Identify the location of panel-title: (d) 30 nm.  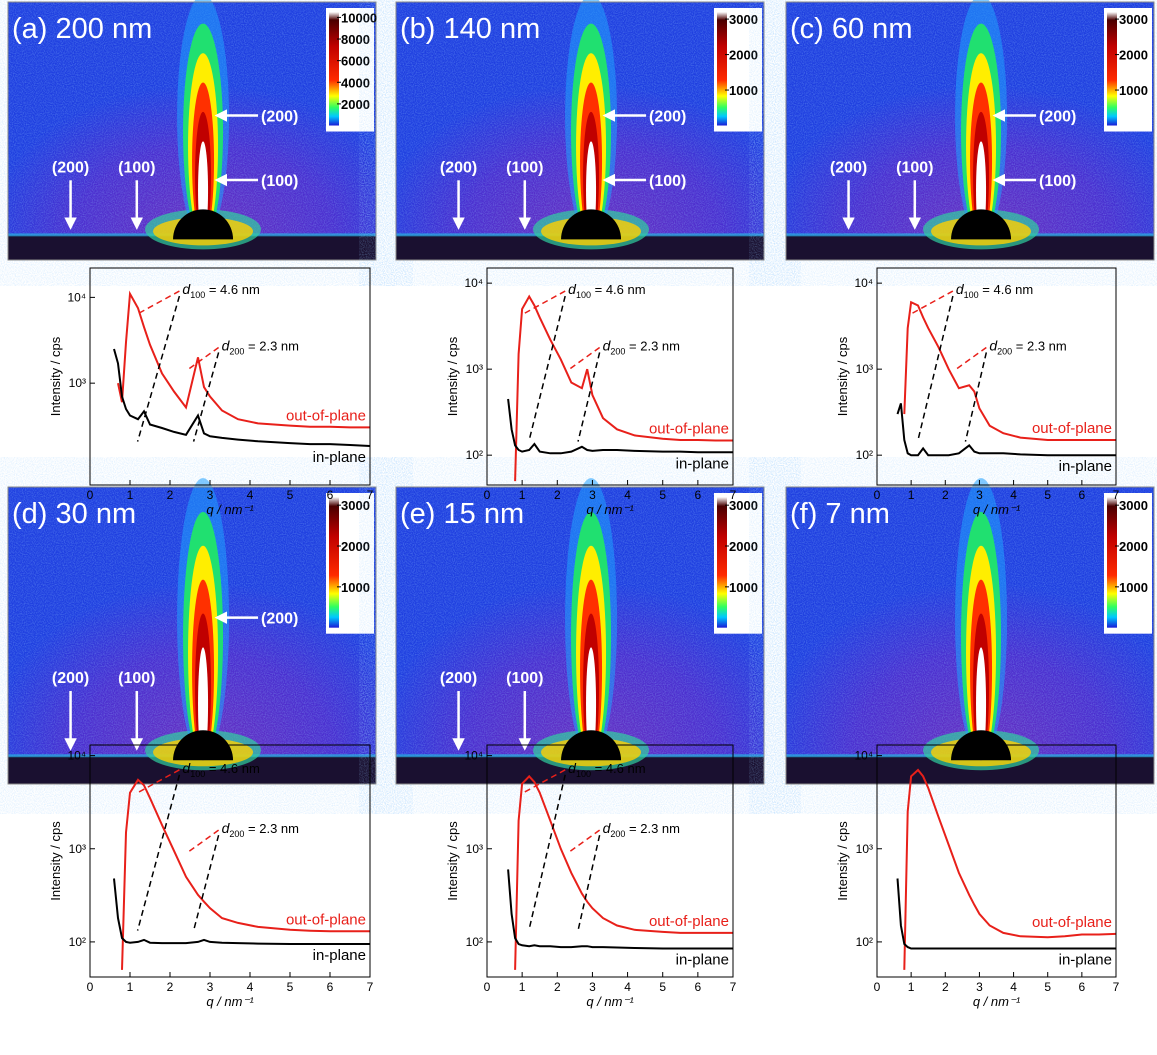
(74, 514).